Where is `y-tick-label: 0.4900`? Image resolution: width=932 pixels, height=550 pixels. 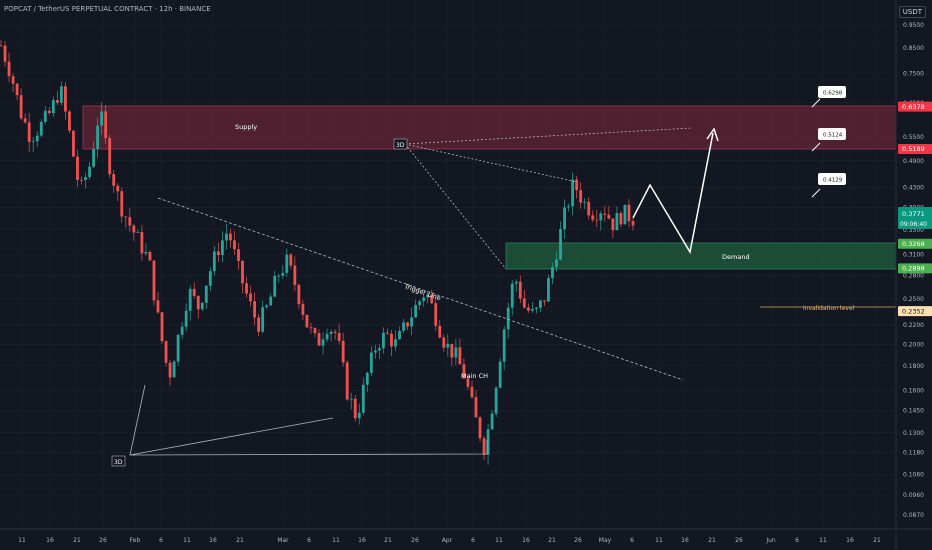 y-tick-label: 0.4900 is located at coordinates (913, 161).